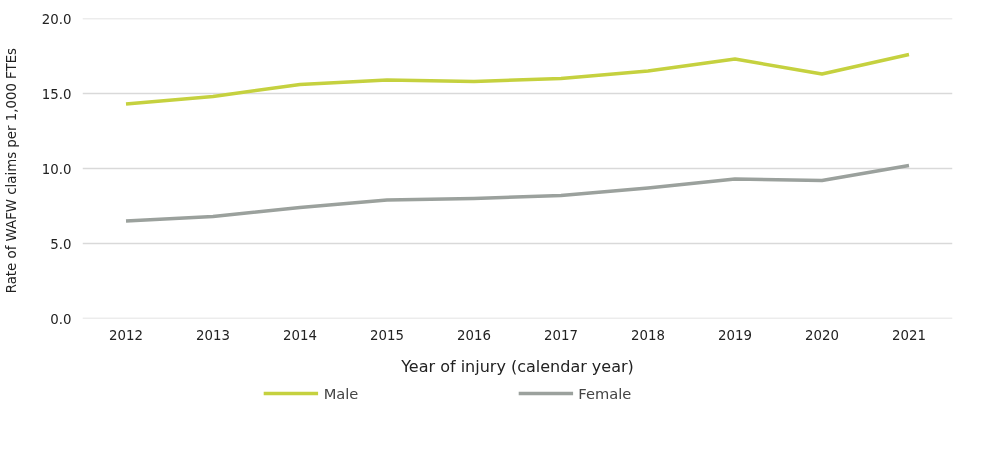 The image size is (1003, 463). I want to click on y-tick-label: 5.0, so click(61, 244).